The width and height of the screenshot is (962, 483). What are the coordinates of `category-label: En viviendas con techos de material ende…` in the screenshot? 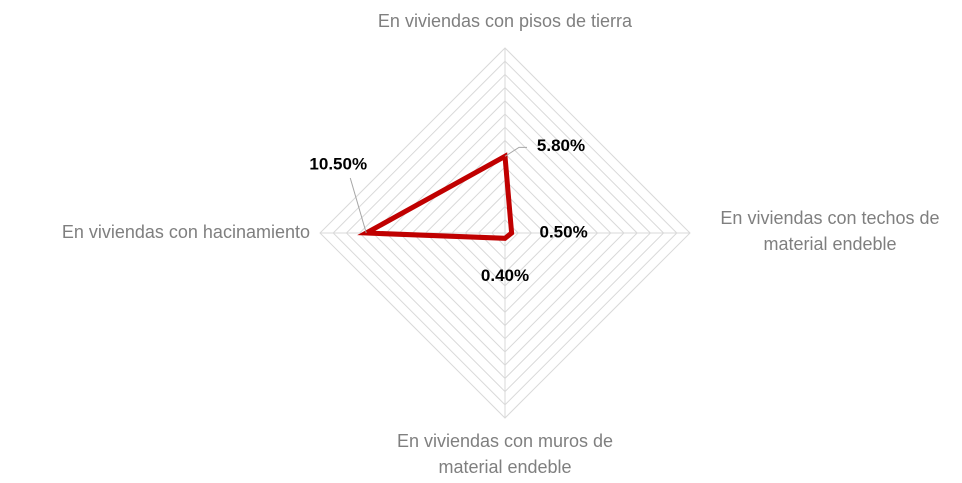 It's located at (830, 231).